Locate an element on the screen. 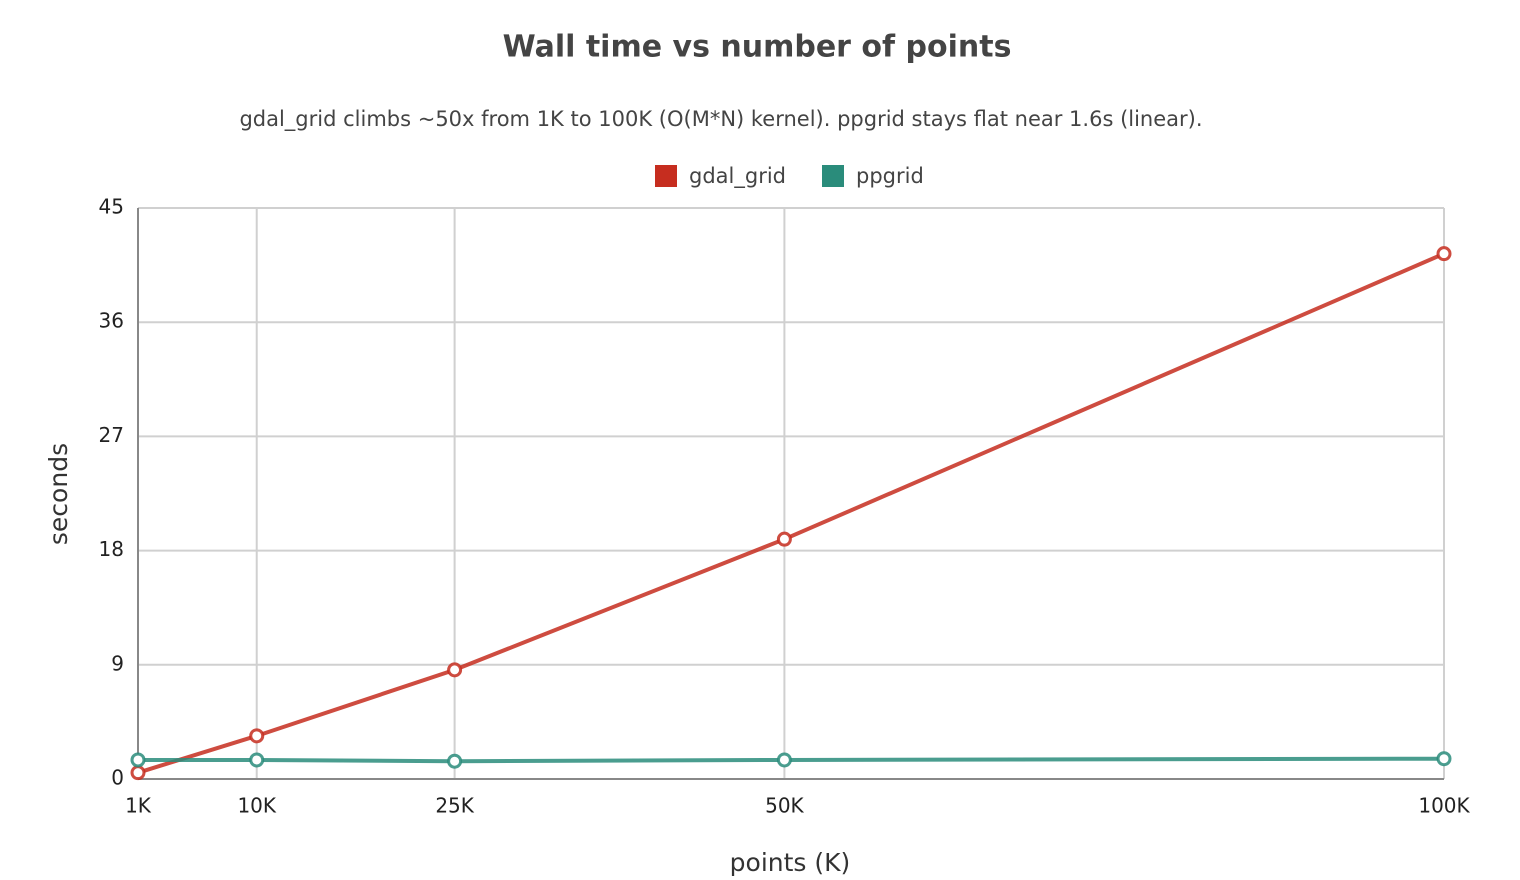  y-tick-label: 9 is located at coordinates (117, 663).